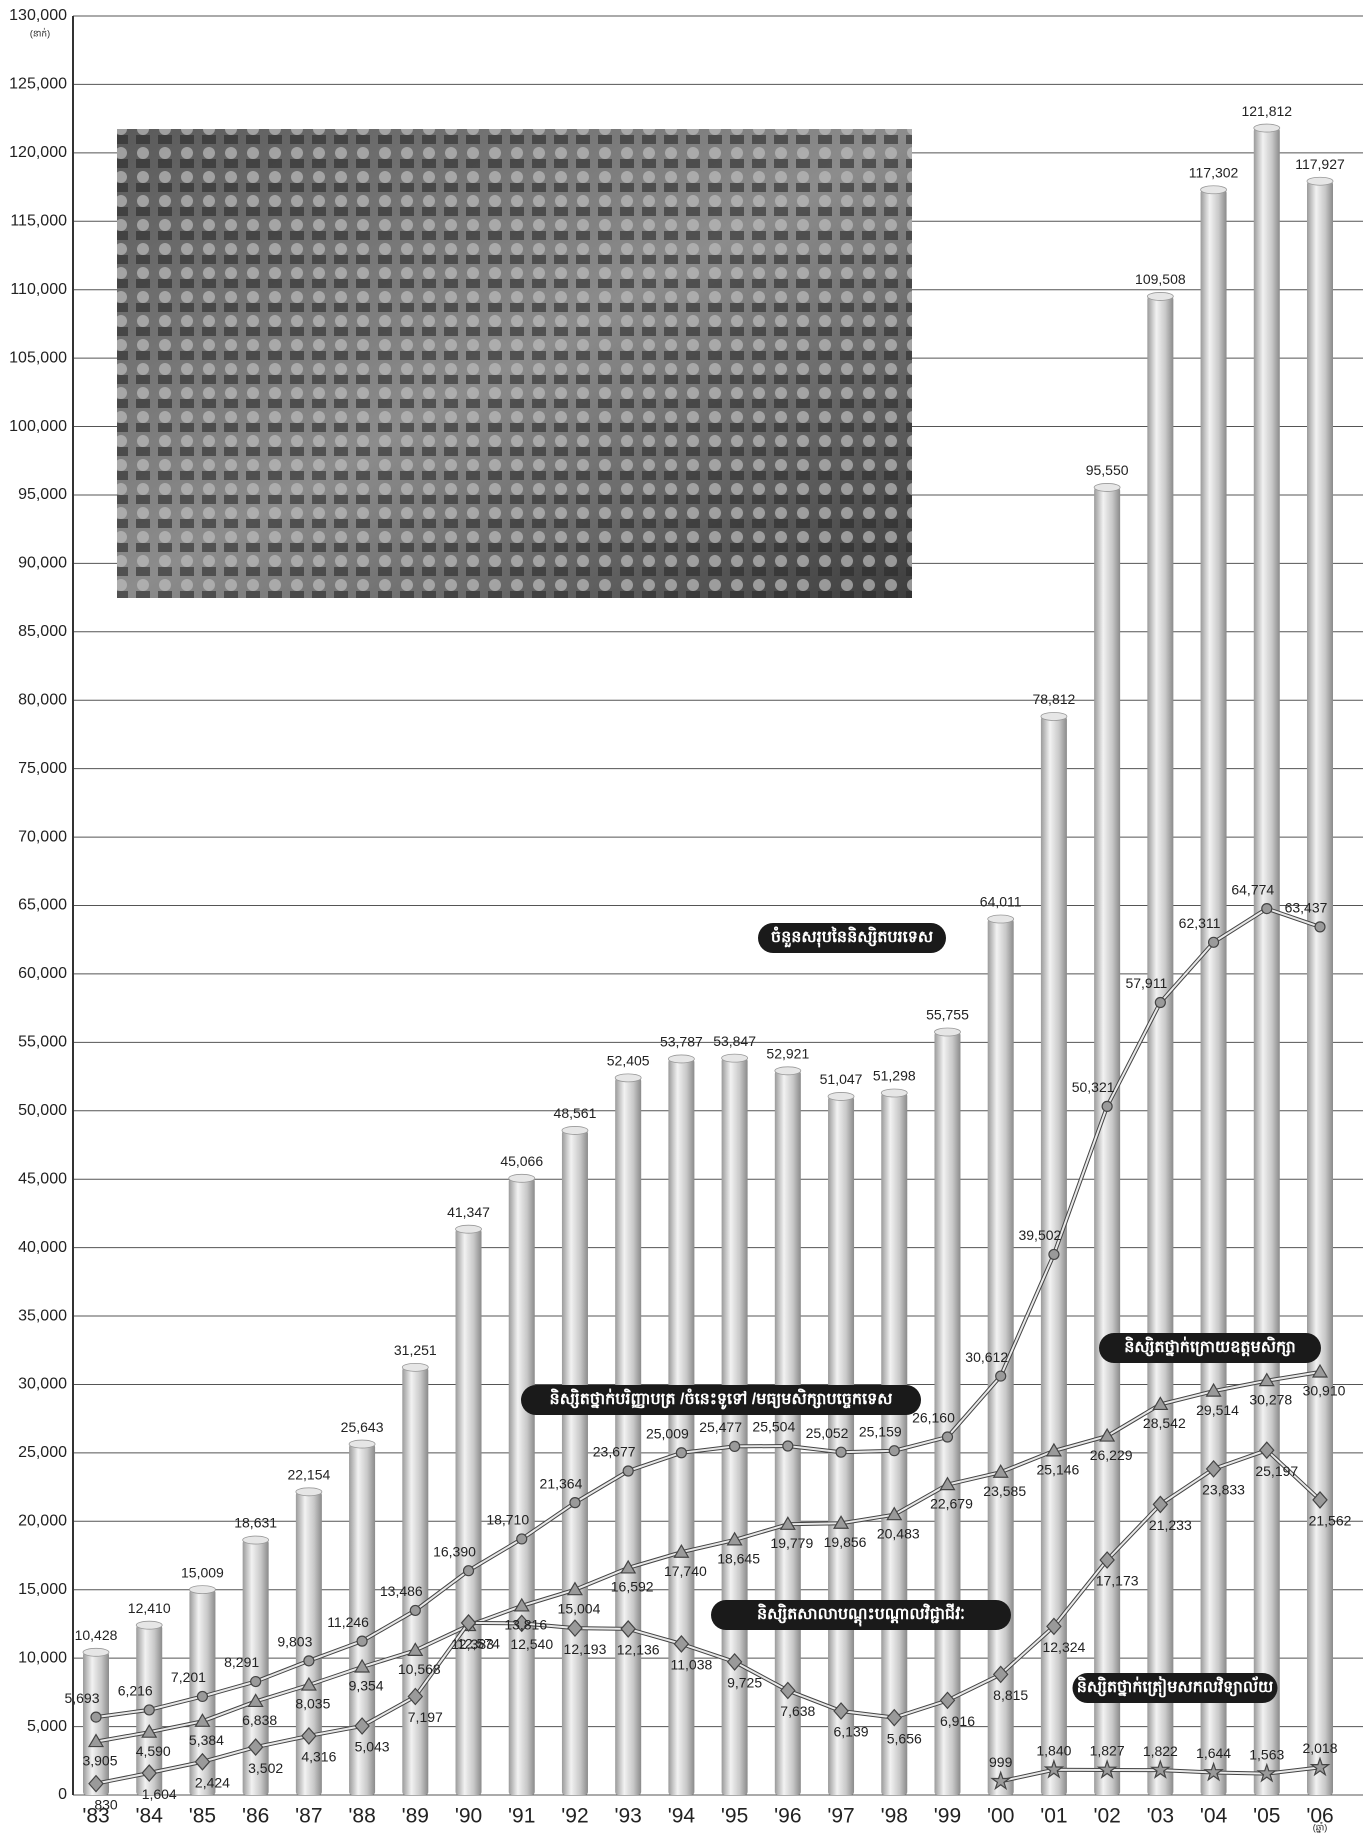 The width and height of the screenshot is (1363, 1841). What do you see at coordinates (894, 1816) in the screenshot?
I see `x-tick-label: '98` at bounding box center [894, 1816].